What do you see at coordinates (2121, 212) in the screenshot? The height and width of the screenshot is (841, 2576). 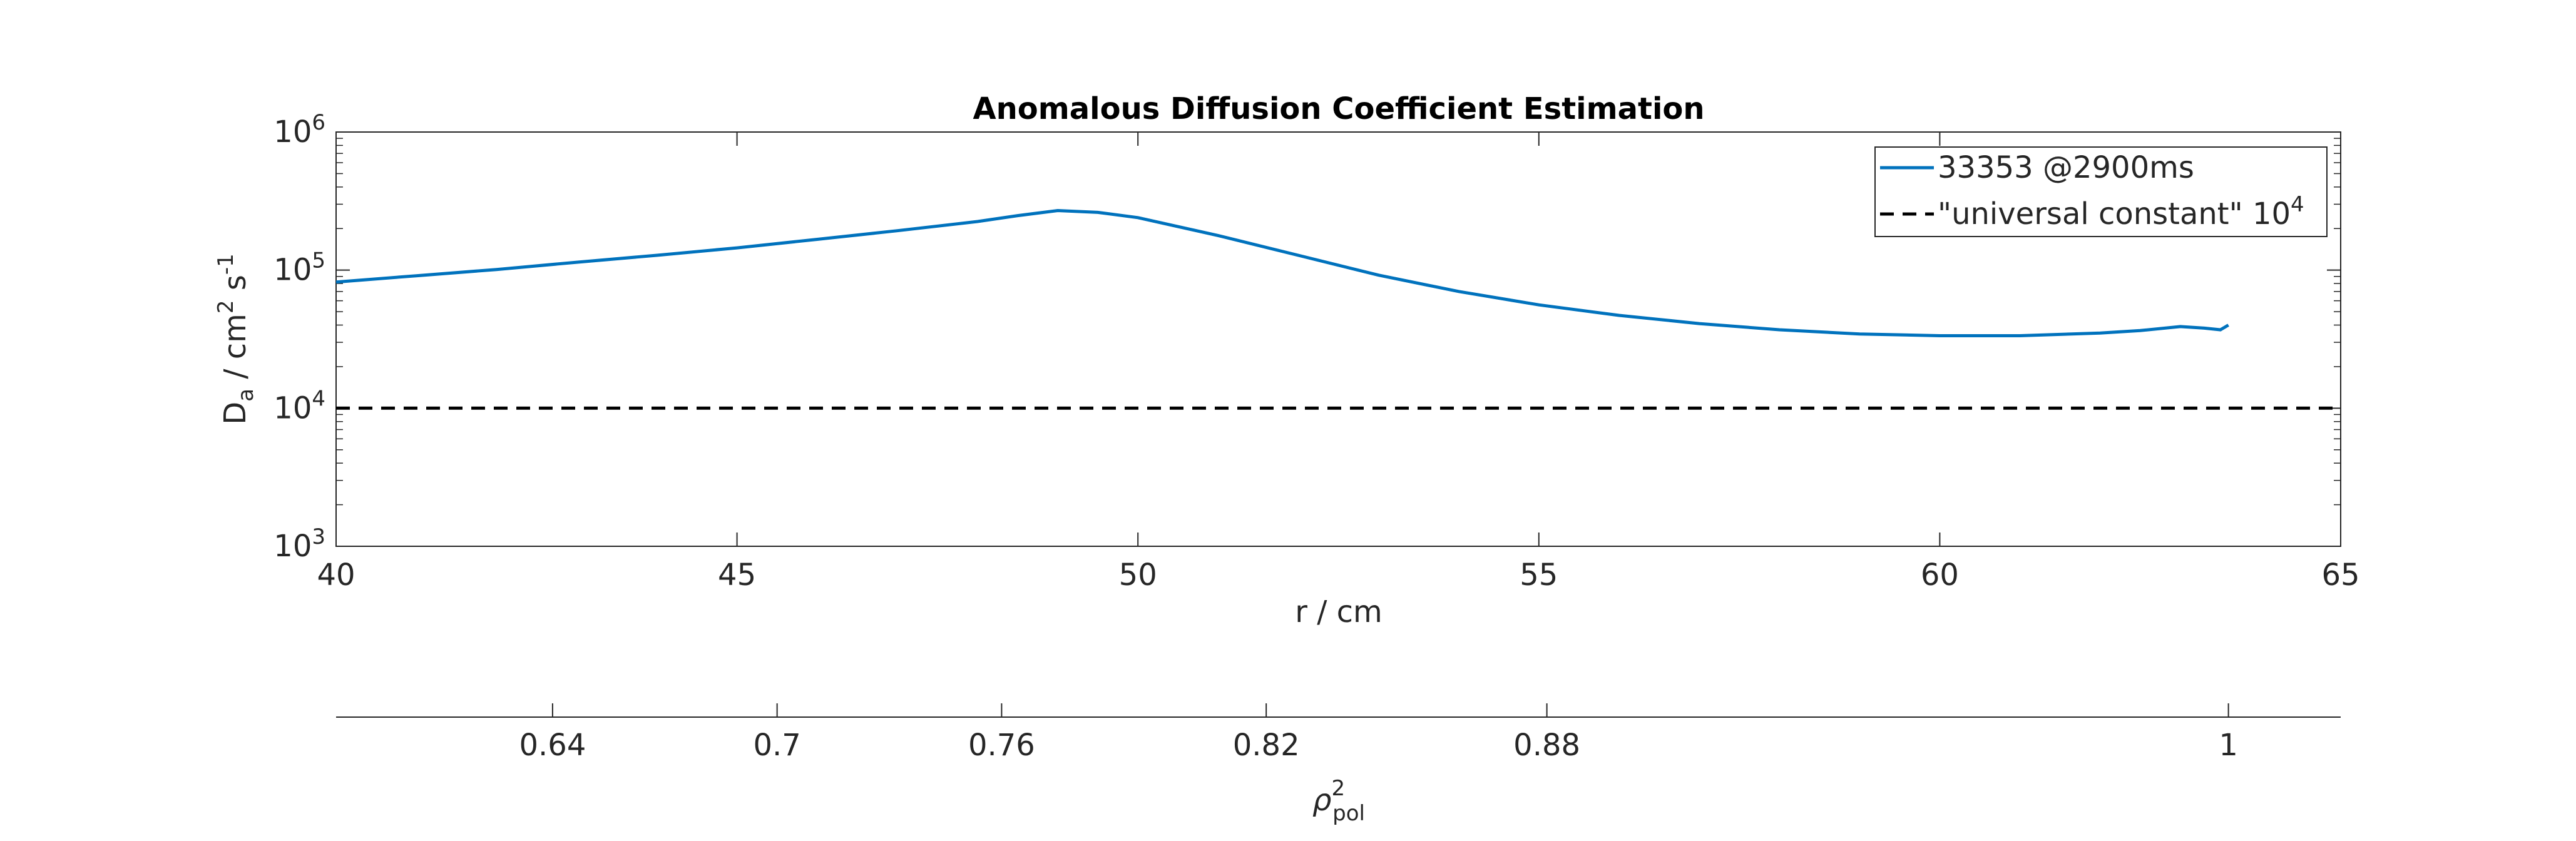 I see `legend-label-universal-constant: "universal constant" 104` at bounding box center [2121, 212].